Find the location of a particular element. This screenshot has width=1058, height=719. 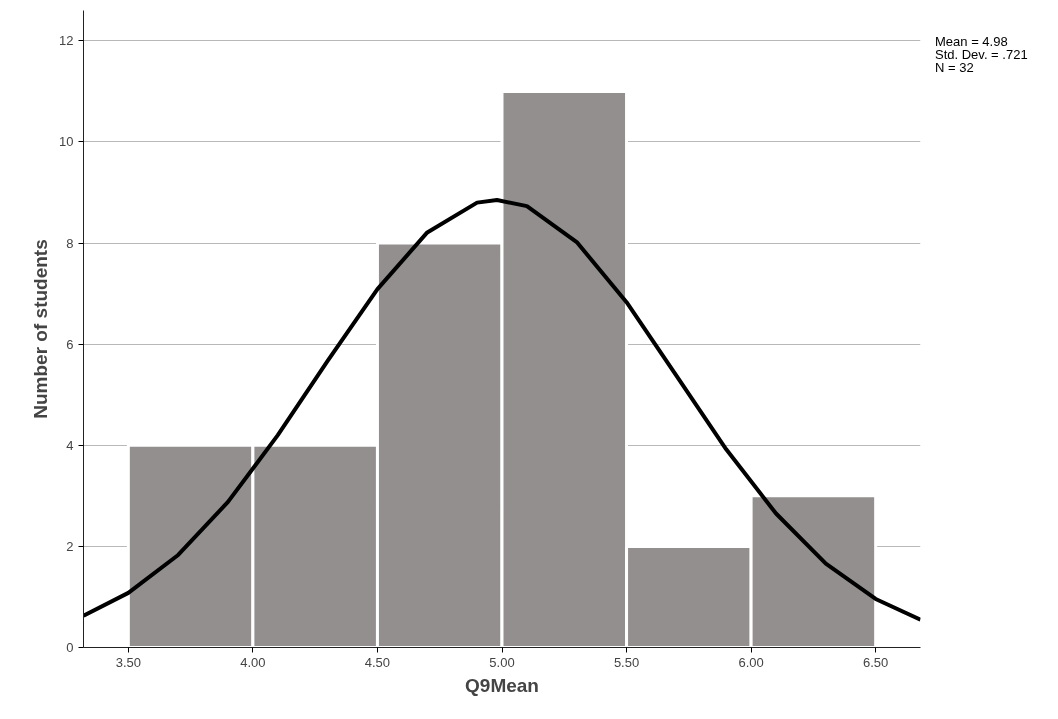

x-tick-label: 6.50 is located at coordinates (876, 662).